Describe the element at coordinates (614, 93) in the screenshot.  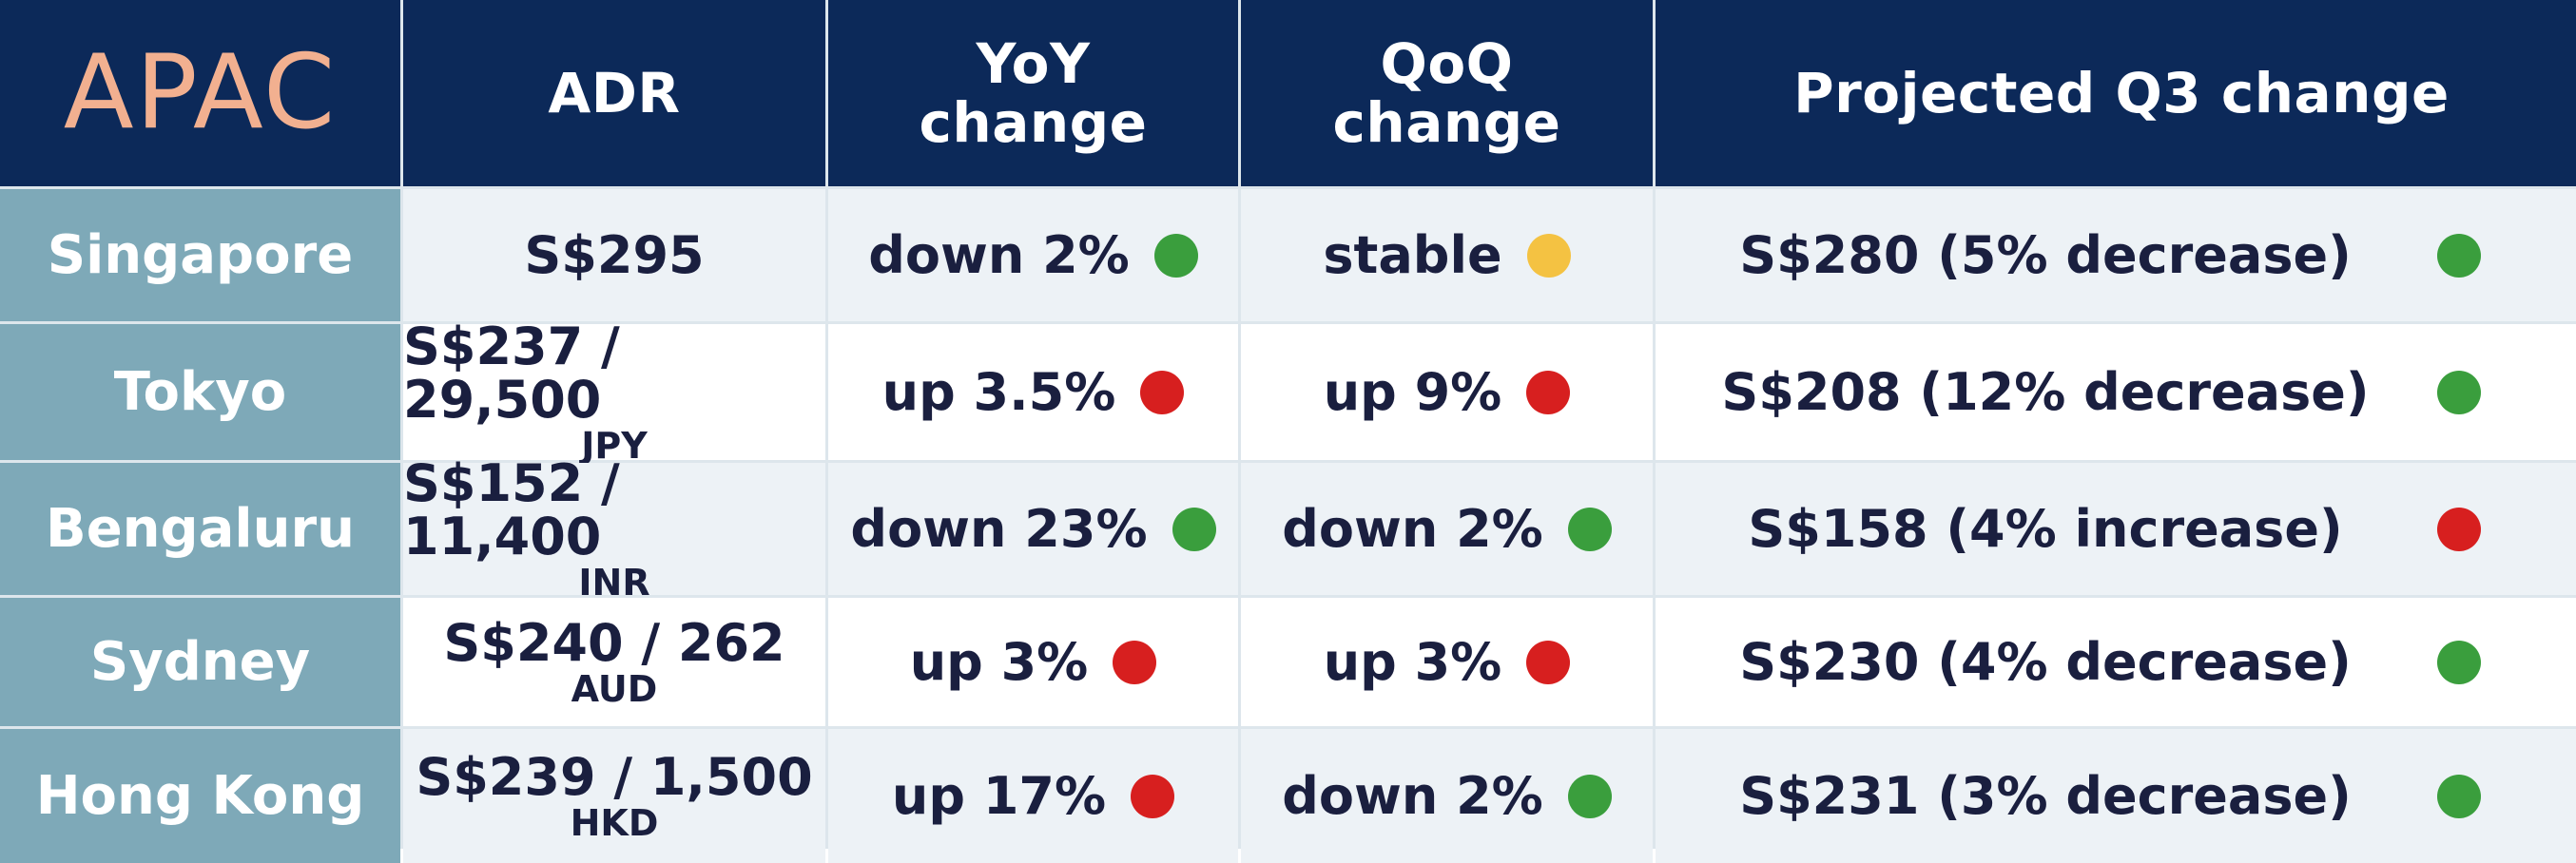
I see `adr-header: ADR` at that location.